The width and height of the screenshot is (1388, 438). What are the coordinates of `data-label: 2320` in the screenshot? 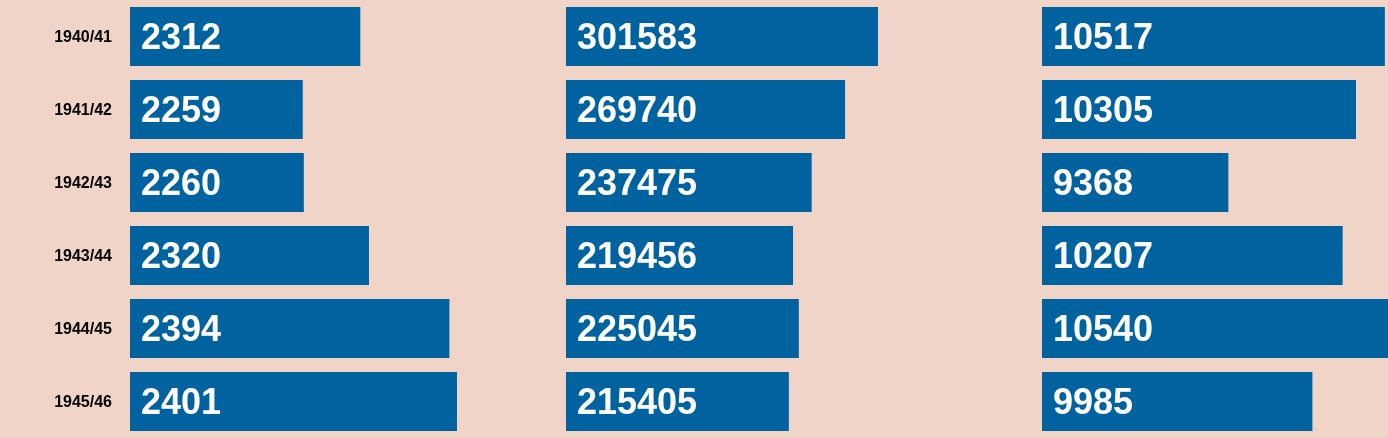 It's located at (181, 255).